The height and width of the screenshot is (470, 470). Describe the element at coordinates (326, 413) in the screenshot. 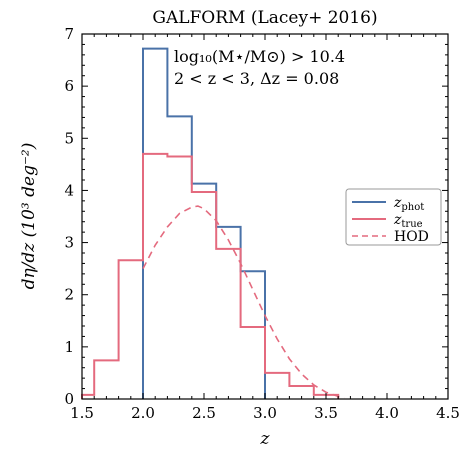

I see `x-tick-label: 3.5` at that location.